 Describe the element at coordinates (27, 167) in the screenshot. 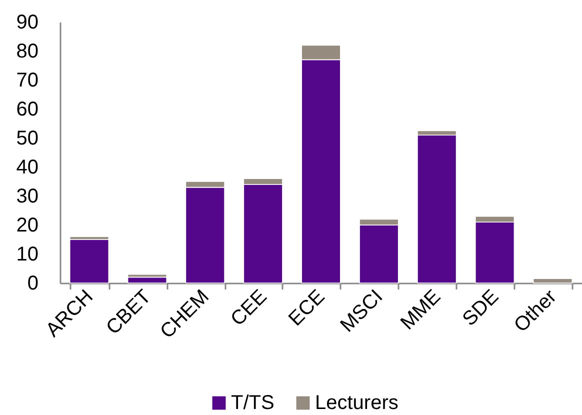

I see `y-tick-label: 40` at that location.